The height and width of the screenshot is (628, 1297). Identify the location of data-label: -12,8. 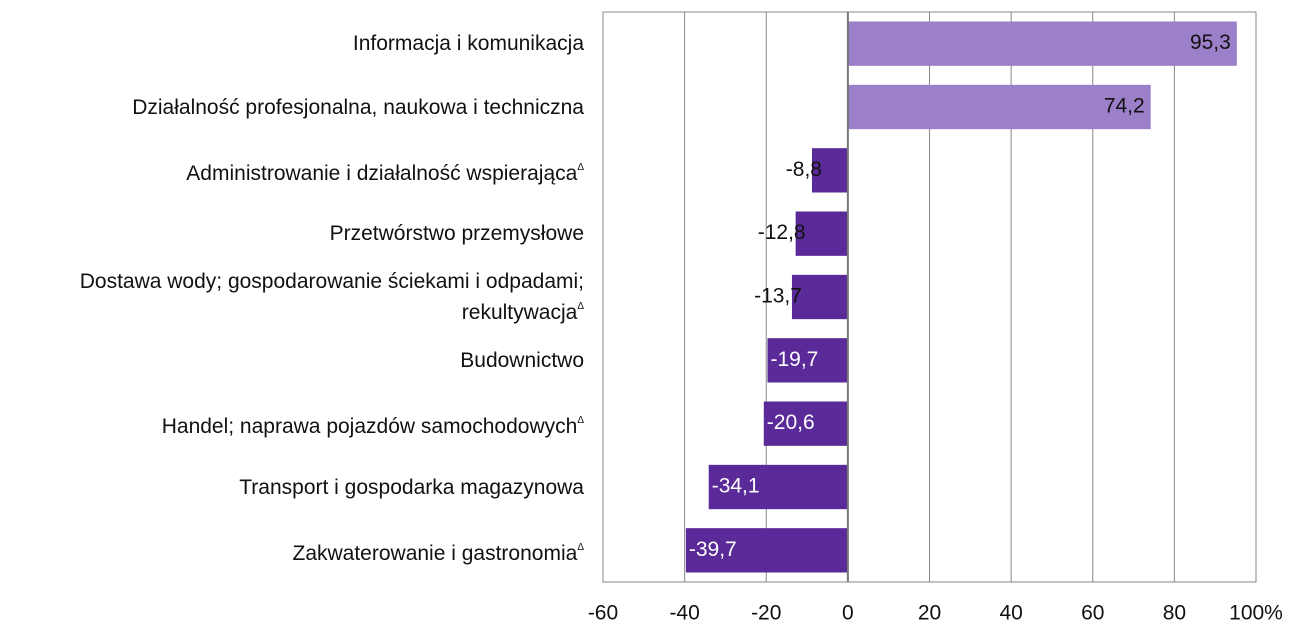
(782, 232).